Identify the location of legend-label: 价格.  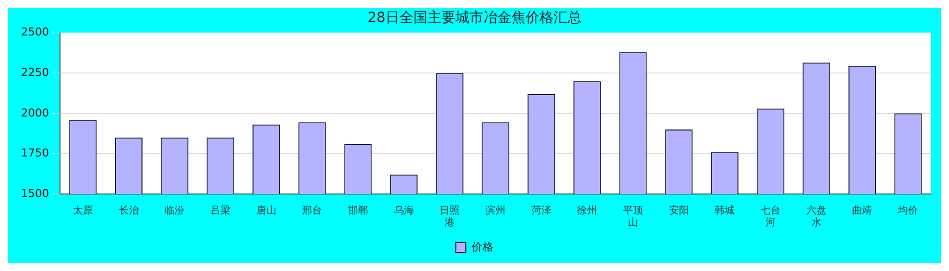
(482, 247).